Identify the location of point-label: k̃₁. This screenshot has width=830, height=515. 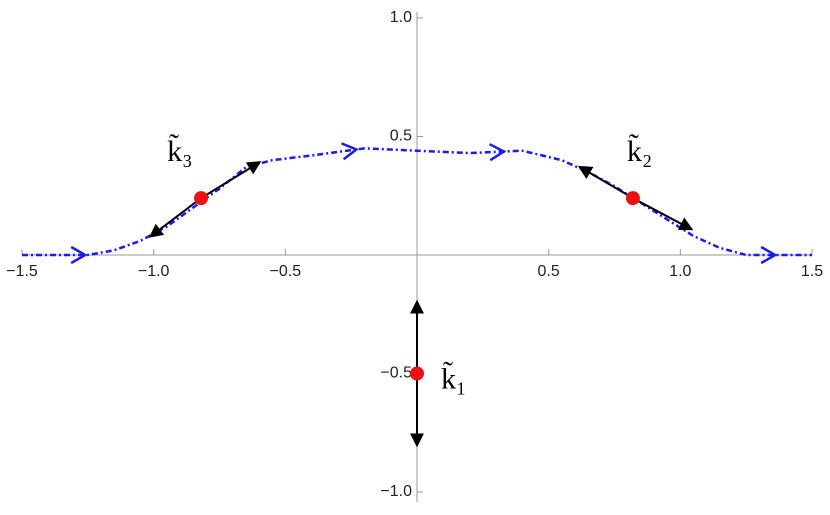
(453, 378).